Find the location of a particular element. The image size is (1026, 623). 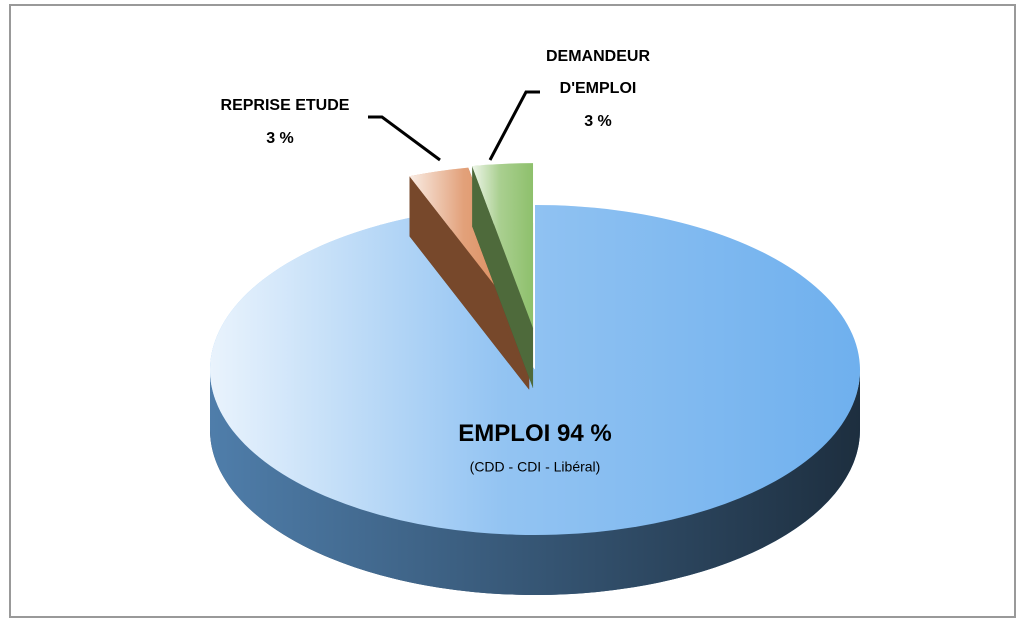

category-label: EMPLOI is located at coordinates (504, 433).